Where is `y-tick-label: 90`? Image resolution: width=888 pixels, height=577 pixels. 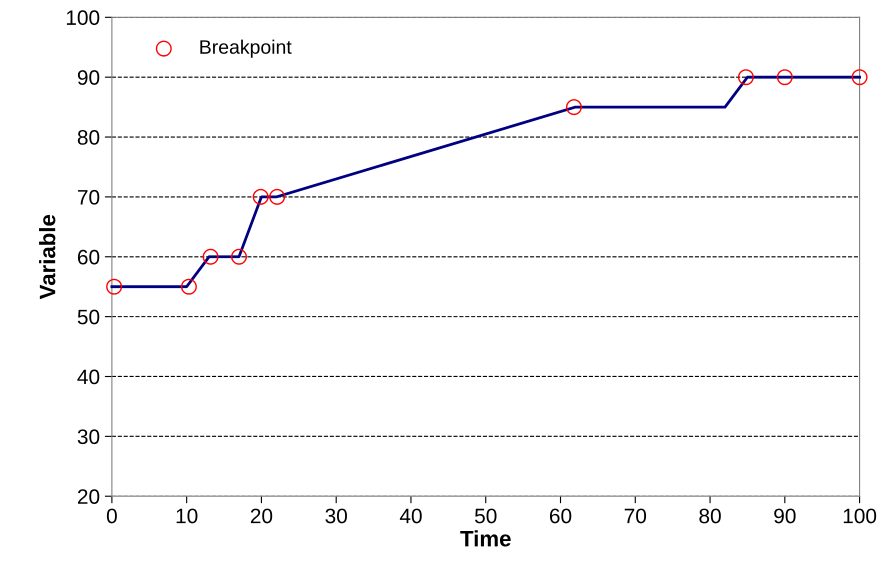
y-tick-label: 90 is located at coordinates (89, 77).